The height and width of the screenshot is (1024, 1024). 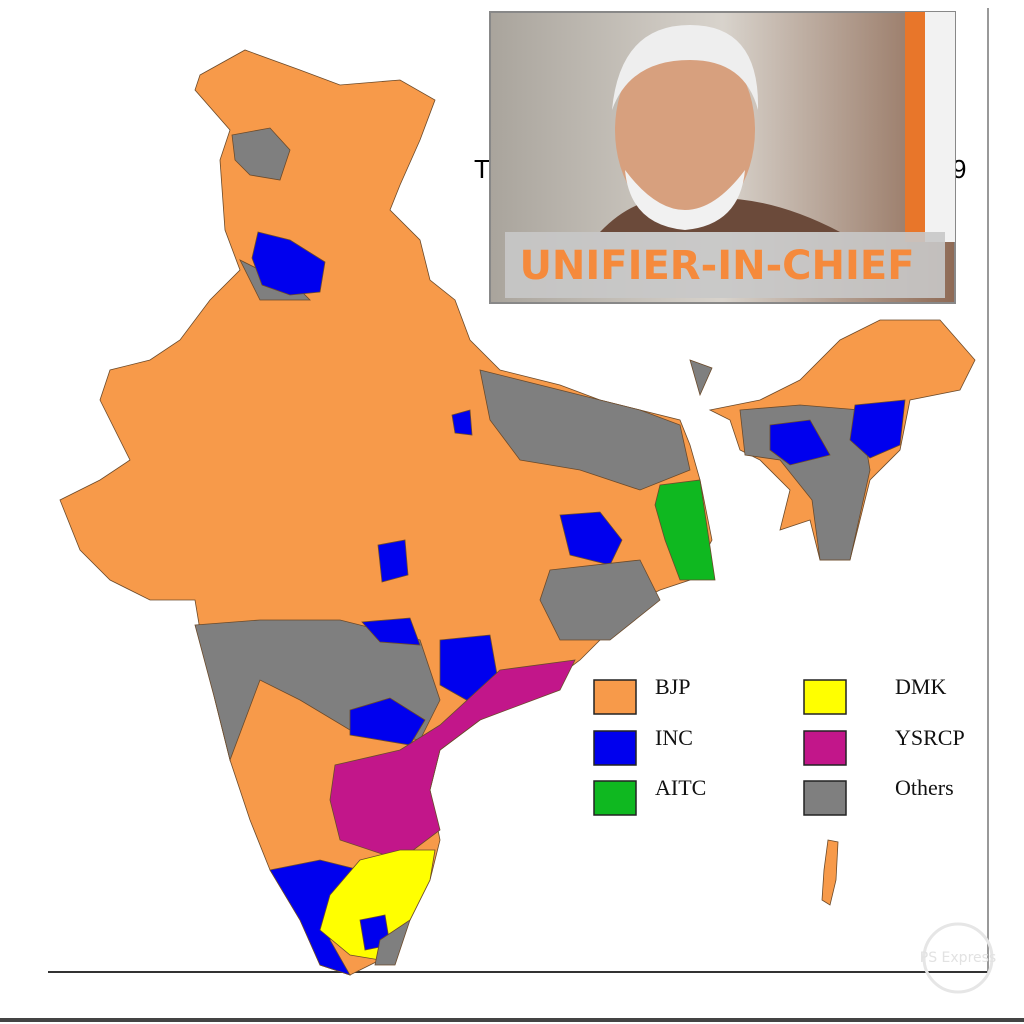 What do you see at coordinates (830, 872) in the screenshot?
I see `islands` at bounding box center [830, 872].